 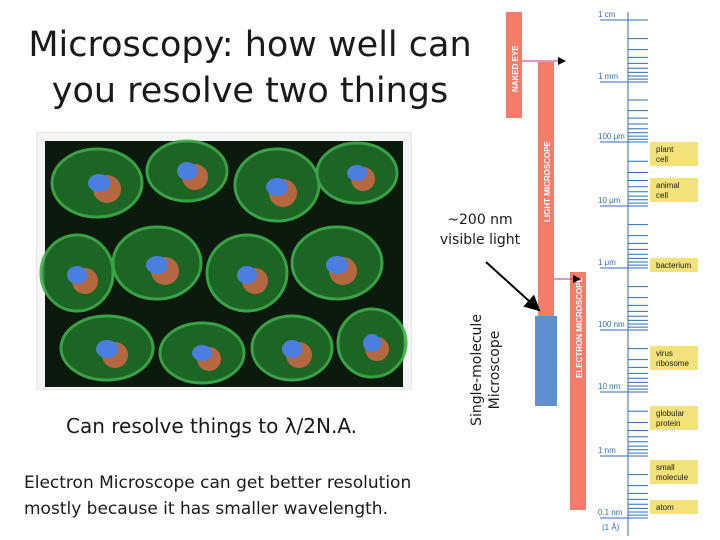 I want to click on title-line-2: you resolve two things, so click(x=250, y=91).